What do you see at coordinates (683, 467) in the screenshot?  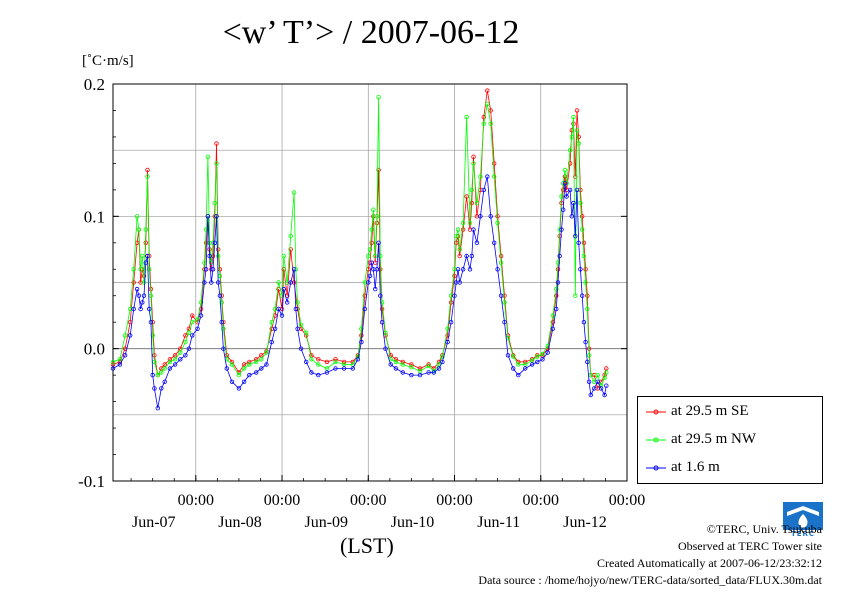 I see `legend-item-1-6m: at 1.6 m` at bounding box center [683, 467].